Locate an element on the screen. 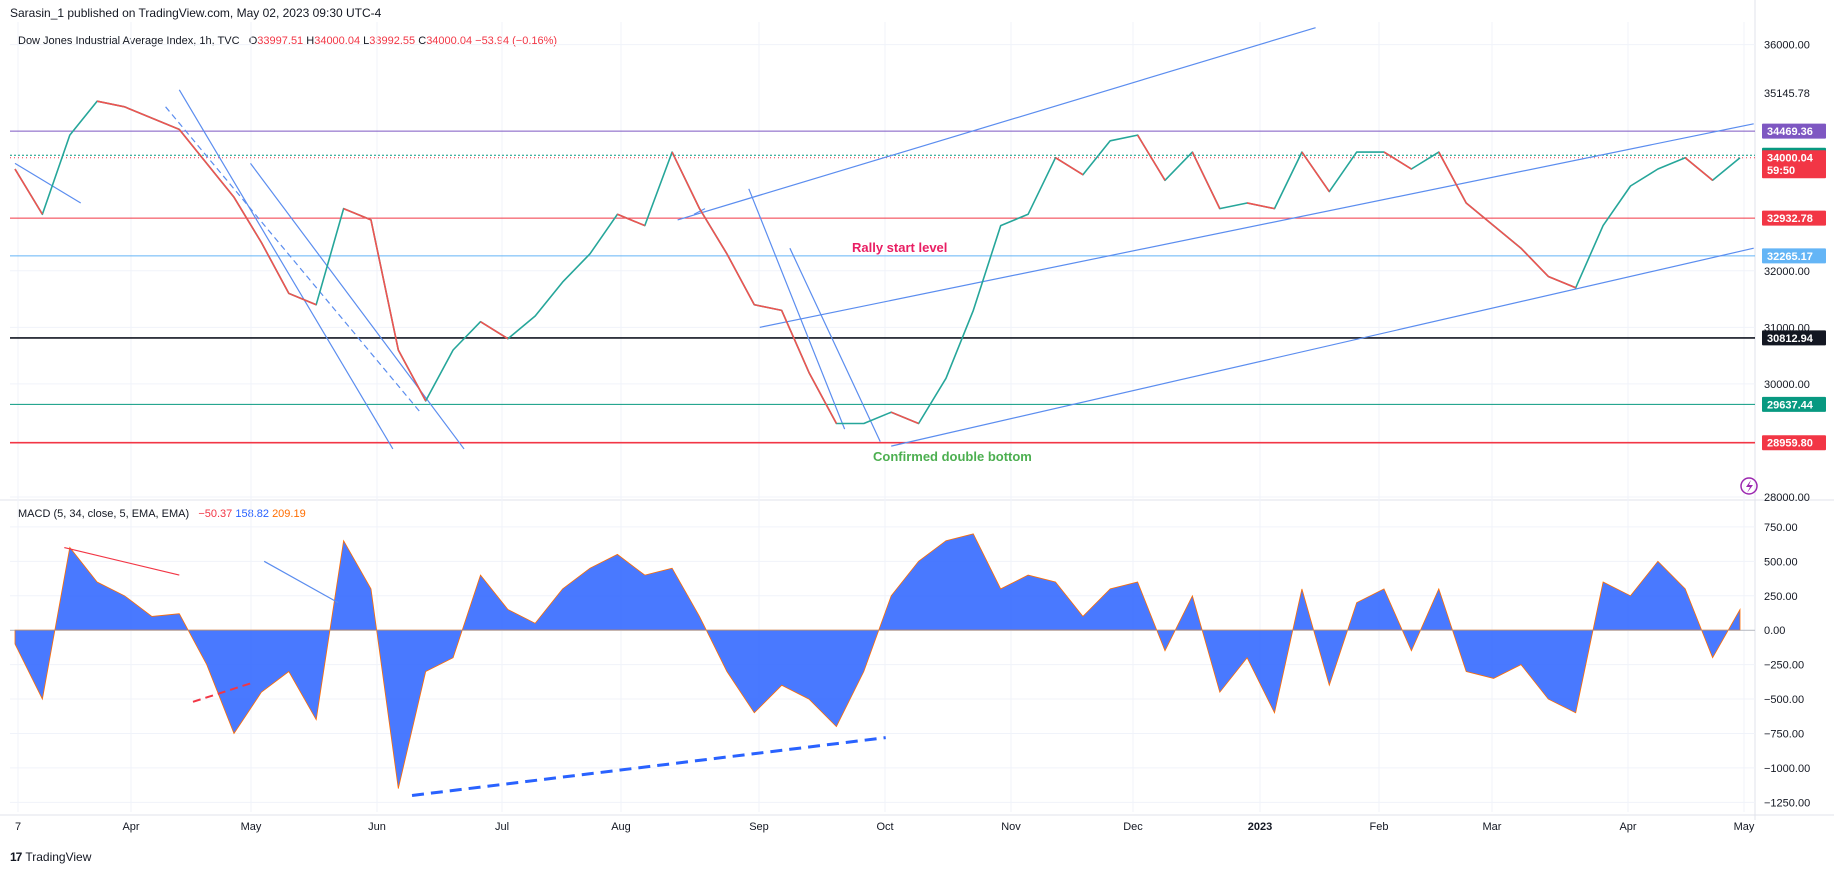 Image resolution: width=1834 pixels, height=874 pixels. x-tick-label-nov: Nov is located at coordinates (1011, 827).